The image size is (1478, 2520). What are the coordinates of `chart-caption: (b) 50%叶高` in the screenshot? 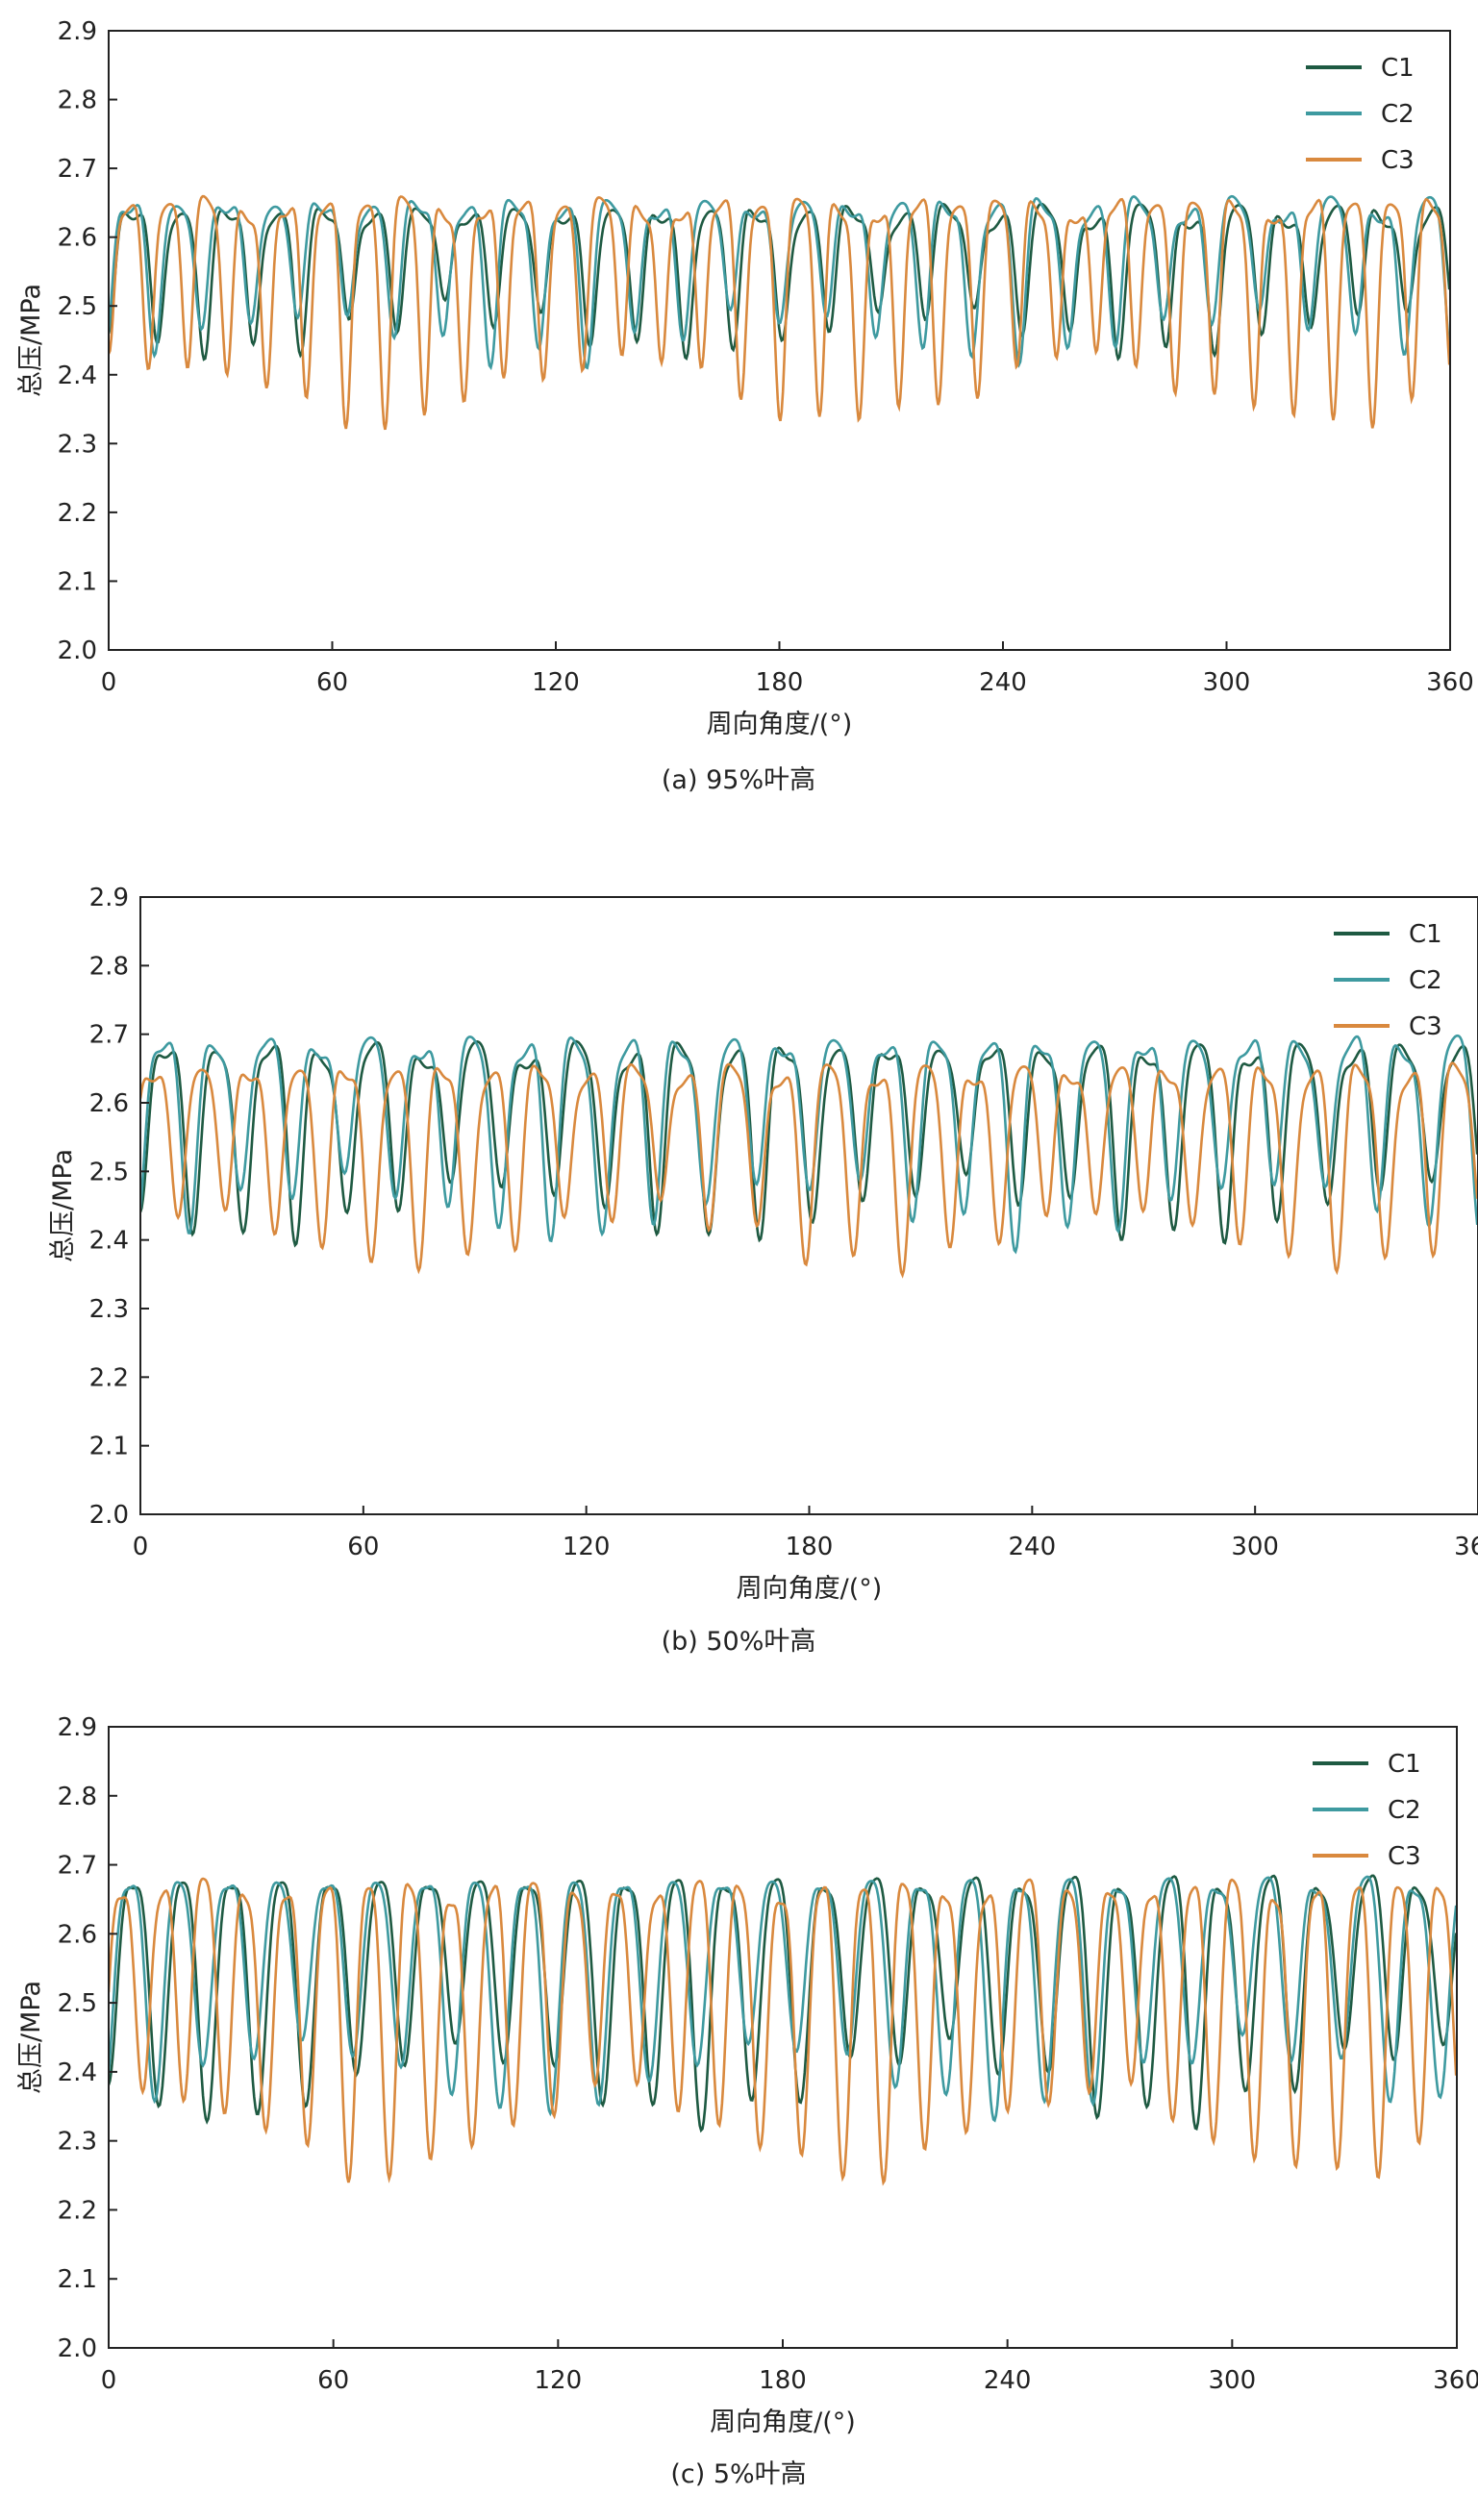 It's located at (739, 1642).